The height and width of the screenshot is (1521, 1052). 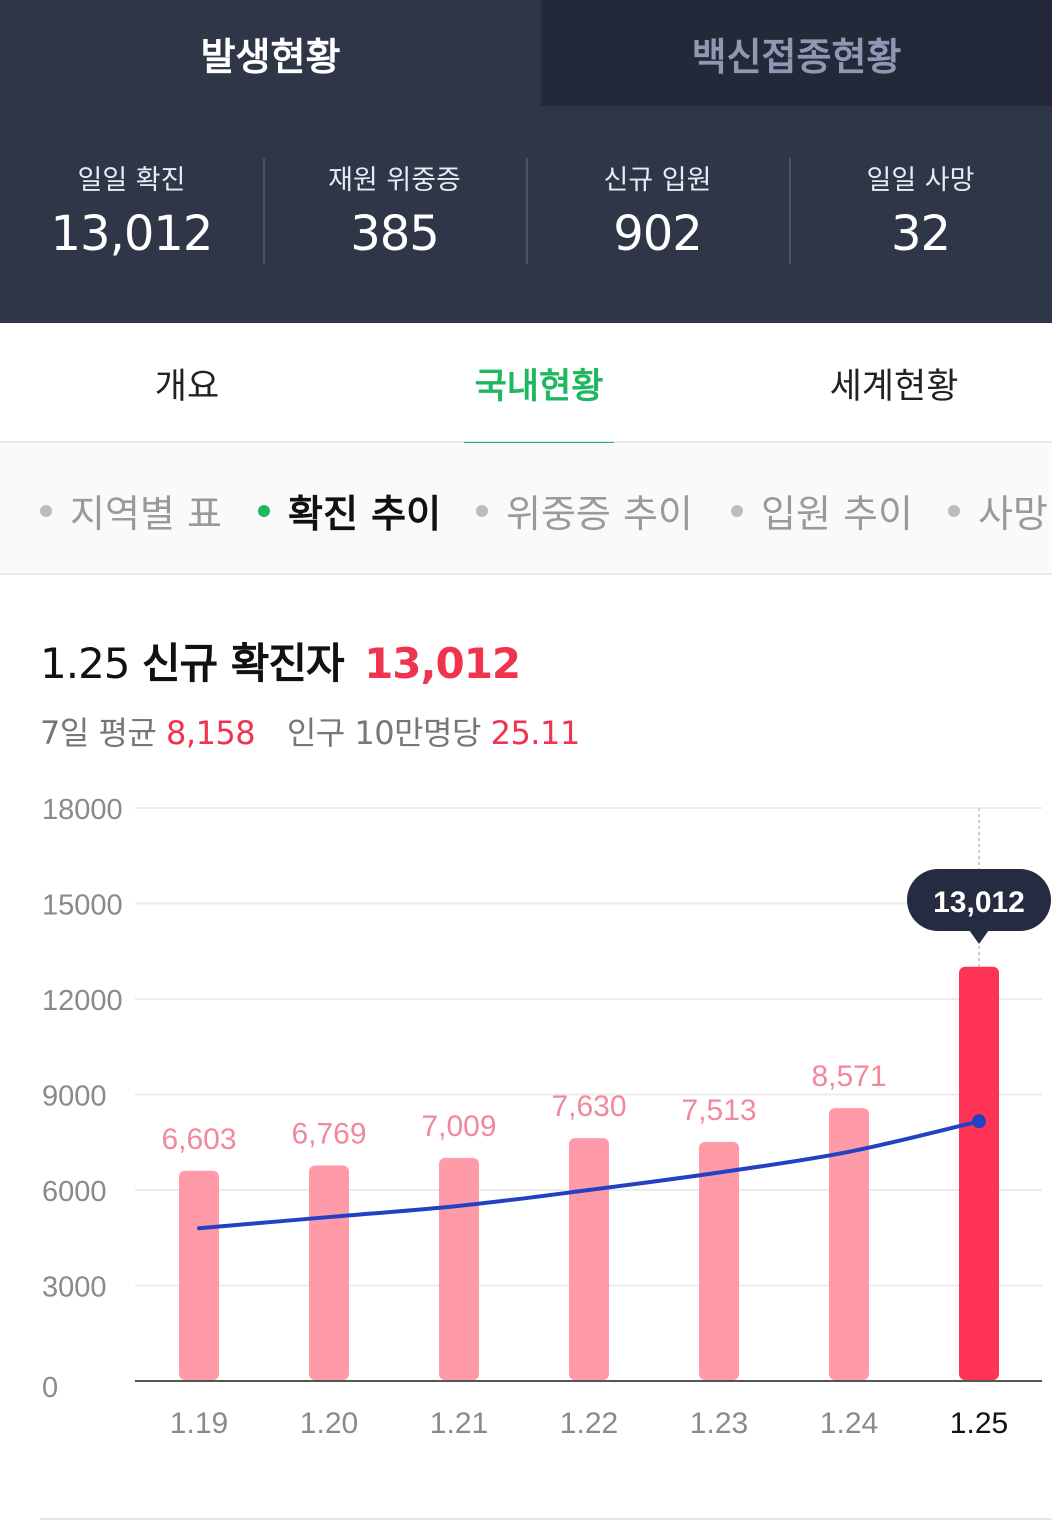 I want to click on average-line, so click(x=589, y=1175).